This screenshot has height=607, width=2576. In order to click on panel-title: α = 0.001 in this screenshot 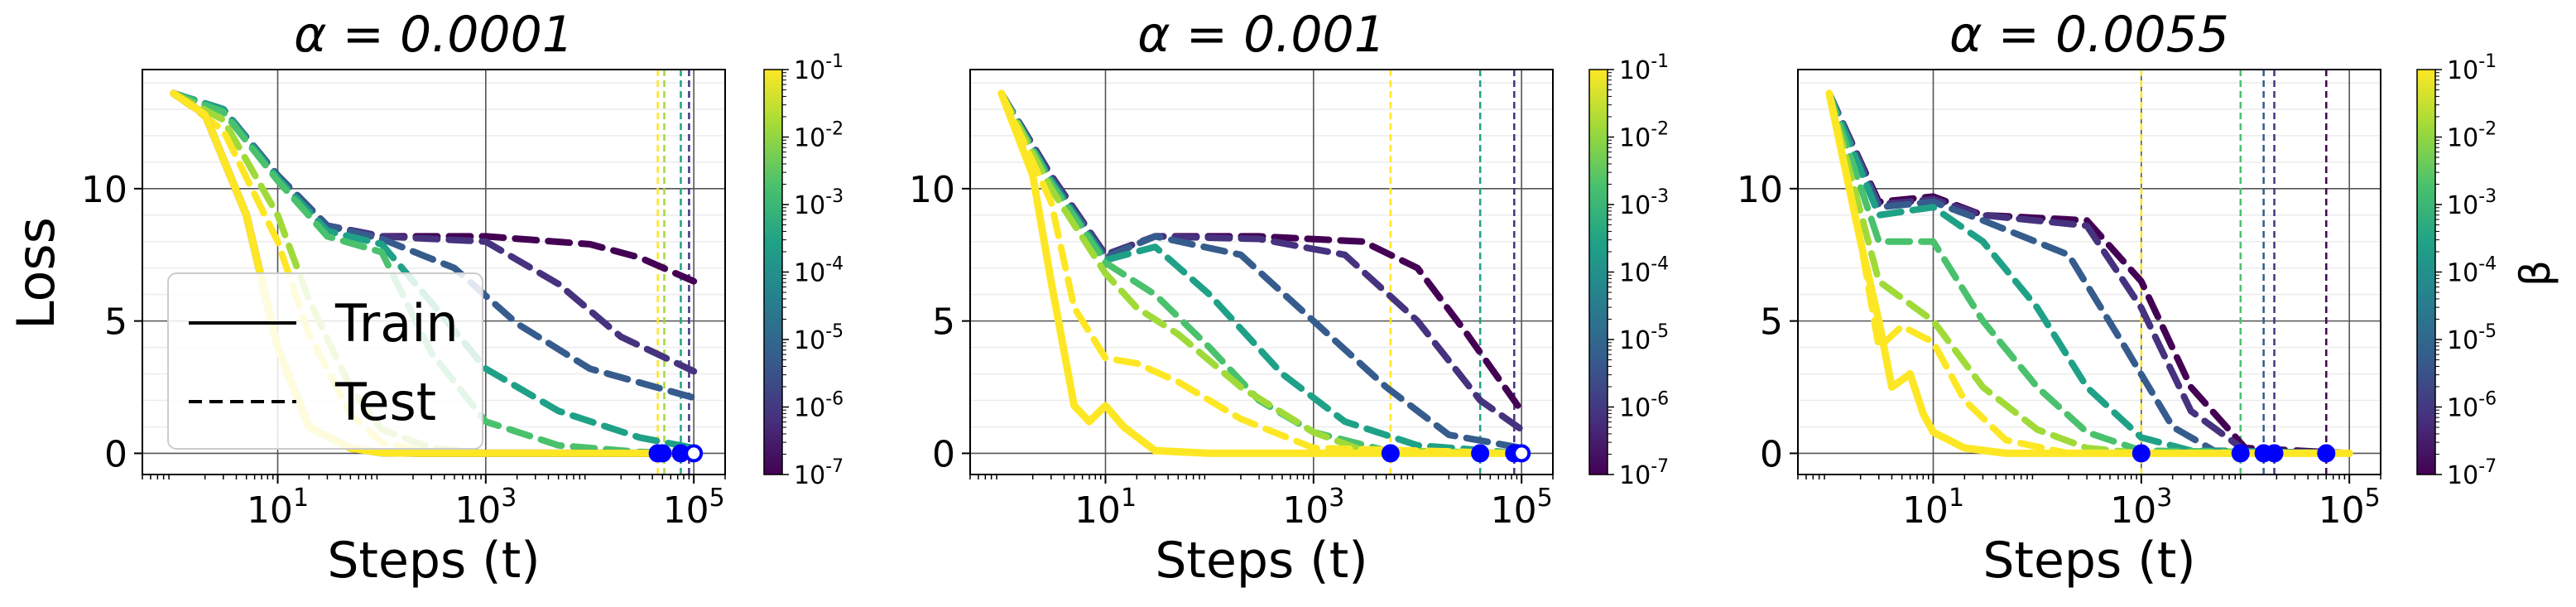, I will do `click(1261, 35)`.